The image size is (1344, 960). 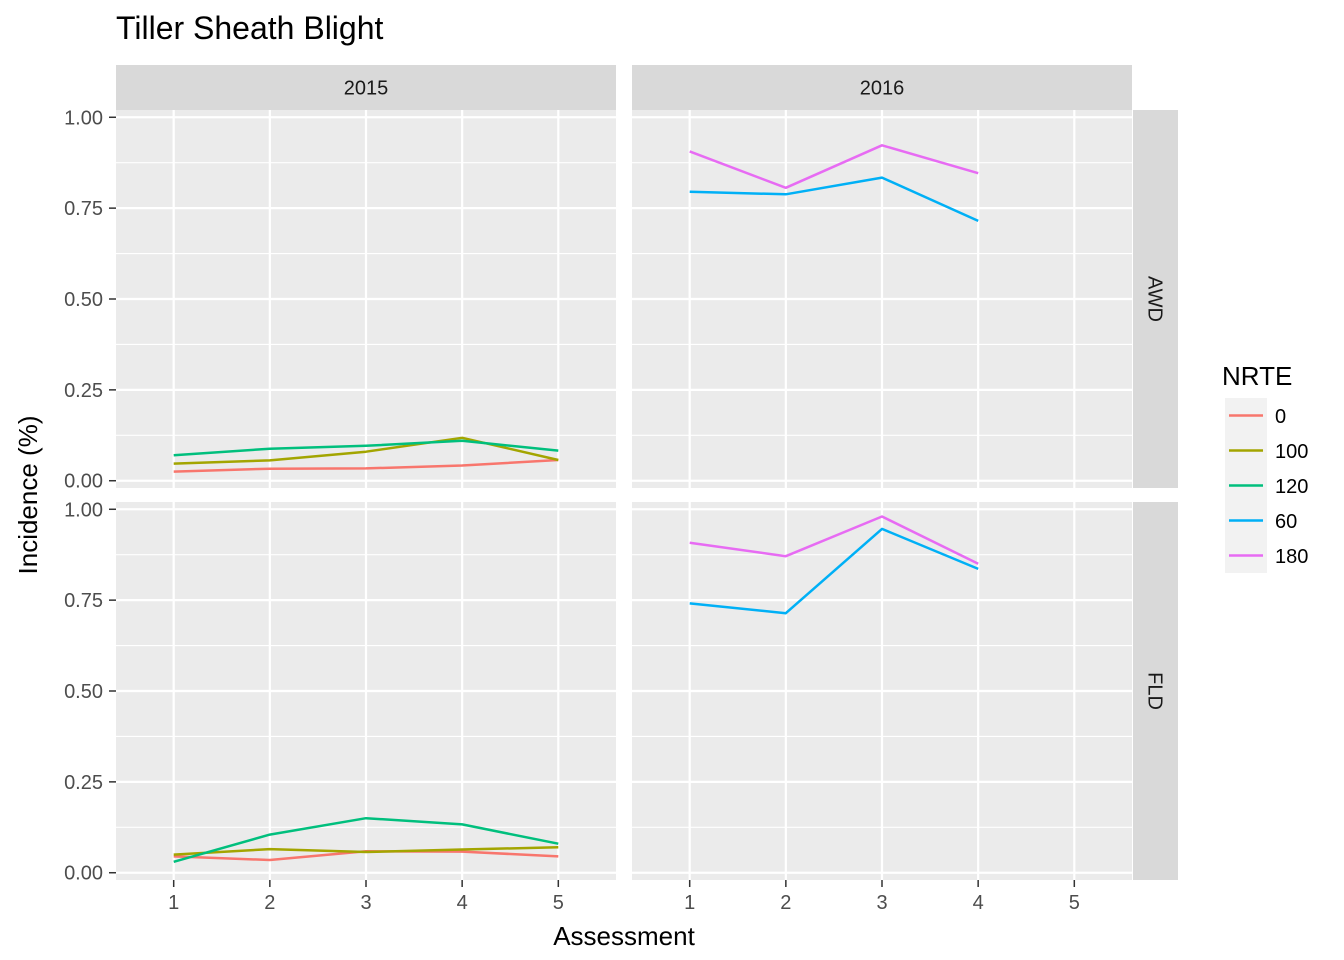 I want to click on strip-AWD: AWD, so click(x=1155, y=299).